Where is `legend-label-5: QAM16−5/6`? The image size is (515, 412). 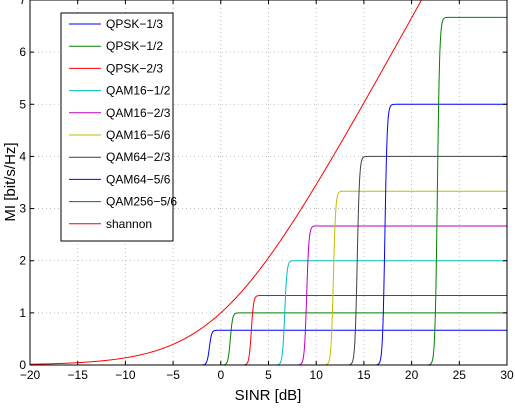
legend-label-5: QAM16−5/6 is located at coordinates (138, 135).